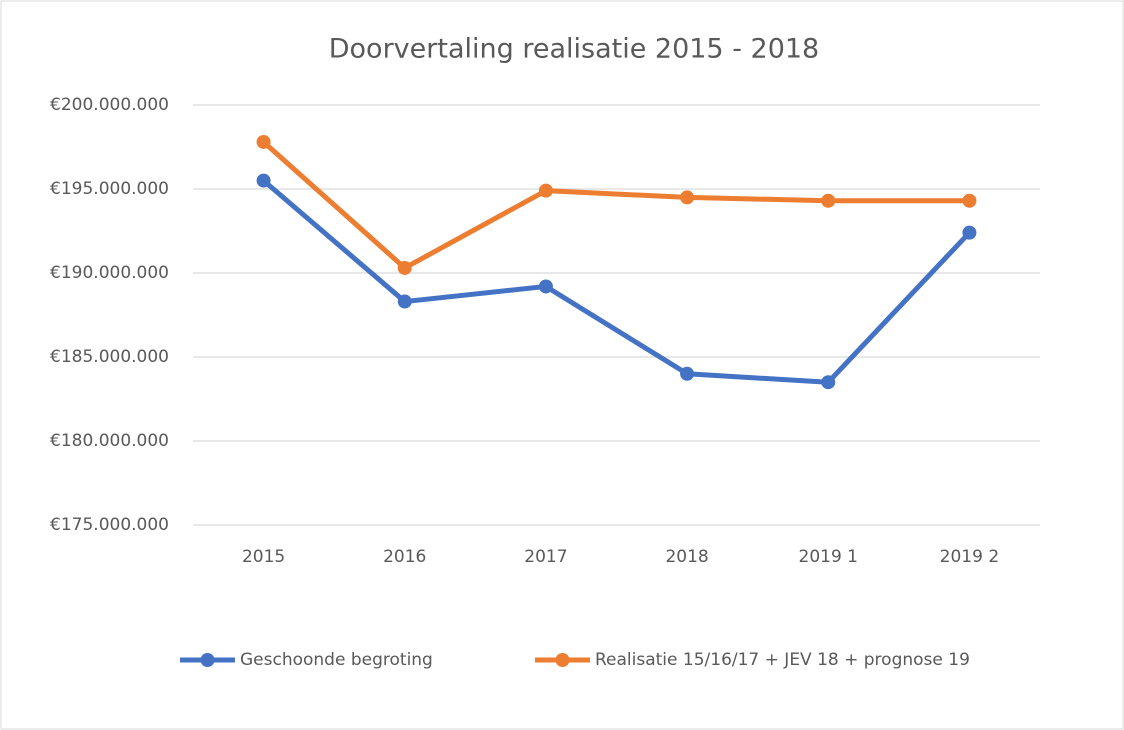 This screenshot has height=730, width=1124. What do you see at coordinates (109, 441) in the screenshot?
I see `y-tick-label: €180.000.000` at bounding box center [109, 441].